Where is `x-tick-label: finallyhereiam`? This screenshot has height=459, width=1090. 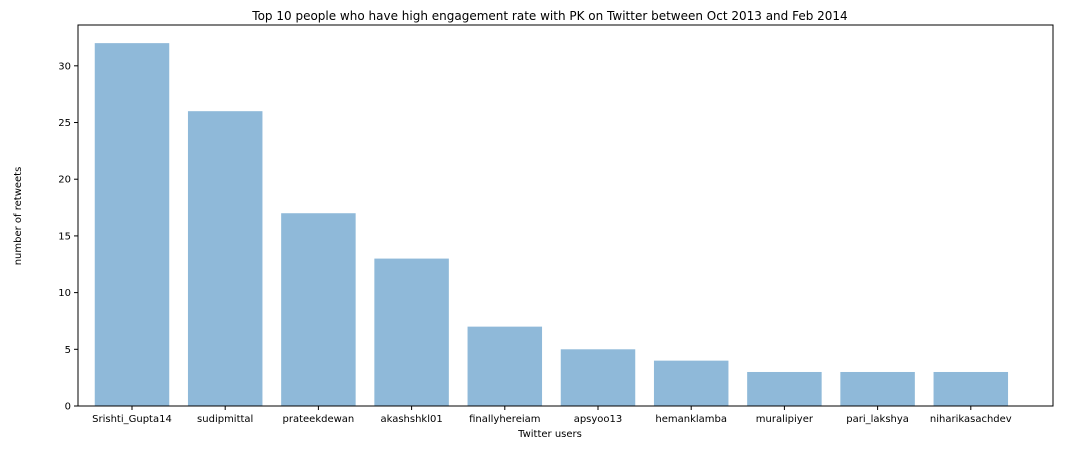
x-tick-label: finallyhereiam is located at coordinates (504, 419).